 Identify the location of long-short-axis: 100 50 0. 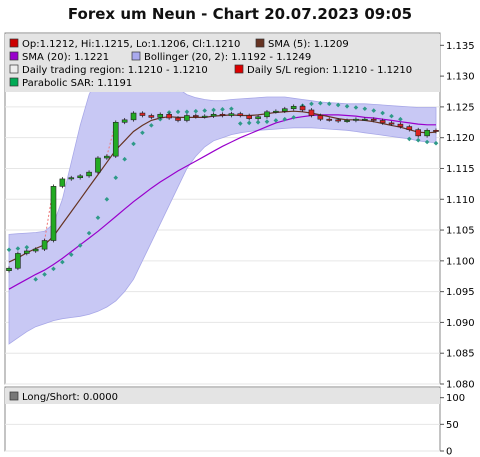
(452, 425).